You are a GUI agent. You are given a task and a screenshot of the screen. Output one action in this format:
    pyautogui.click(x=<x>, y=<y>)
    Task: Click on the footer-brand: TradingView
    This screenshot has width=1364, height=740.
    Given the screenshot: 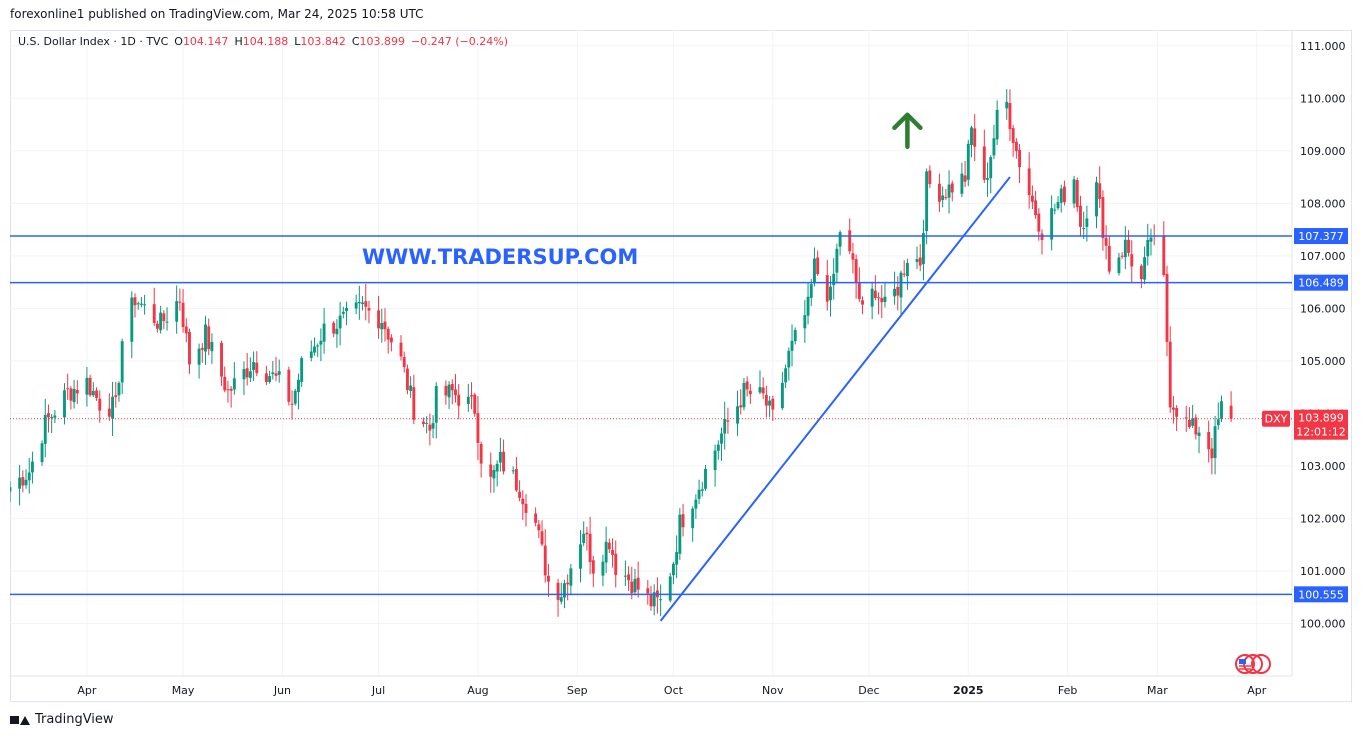 What is the action you would take?
    pyautogui.click(x=62, y=719)
    